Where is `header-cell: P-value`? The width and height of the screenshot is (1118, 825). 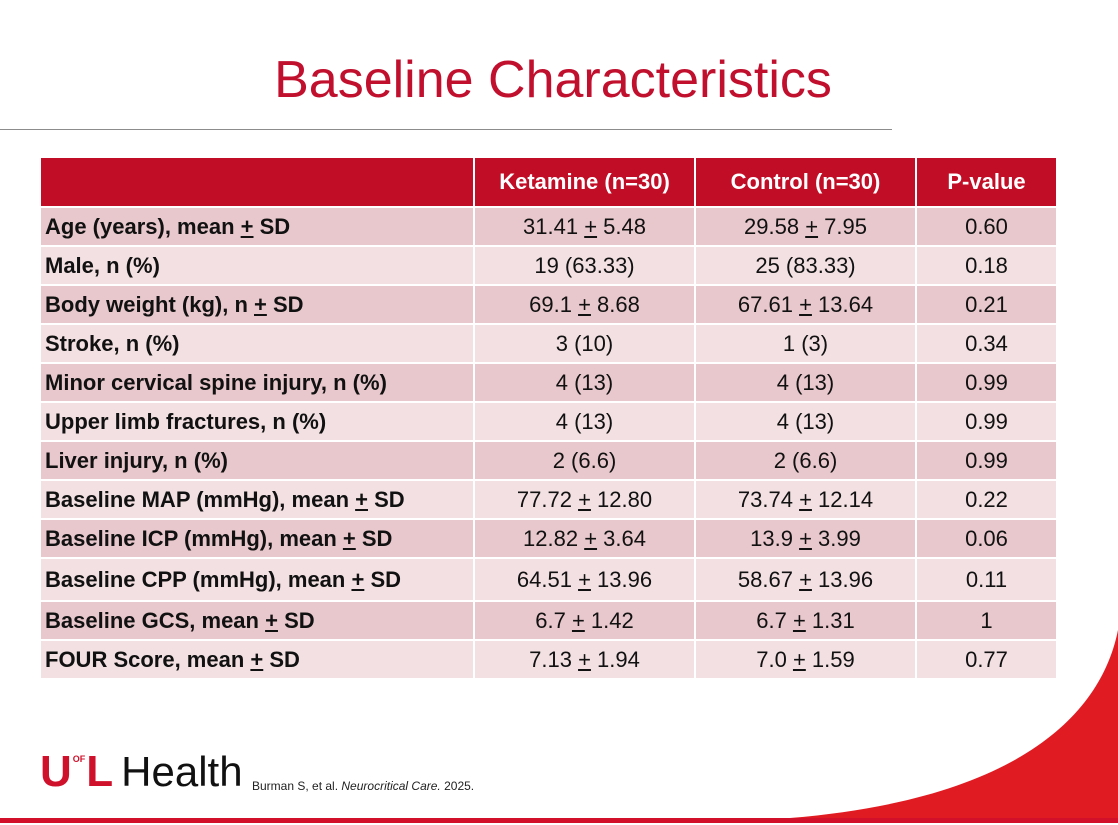 header-cell: P-value is located at coordinates (986, 182).